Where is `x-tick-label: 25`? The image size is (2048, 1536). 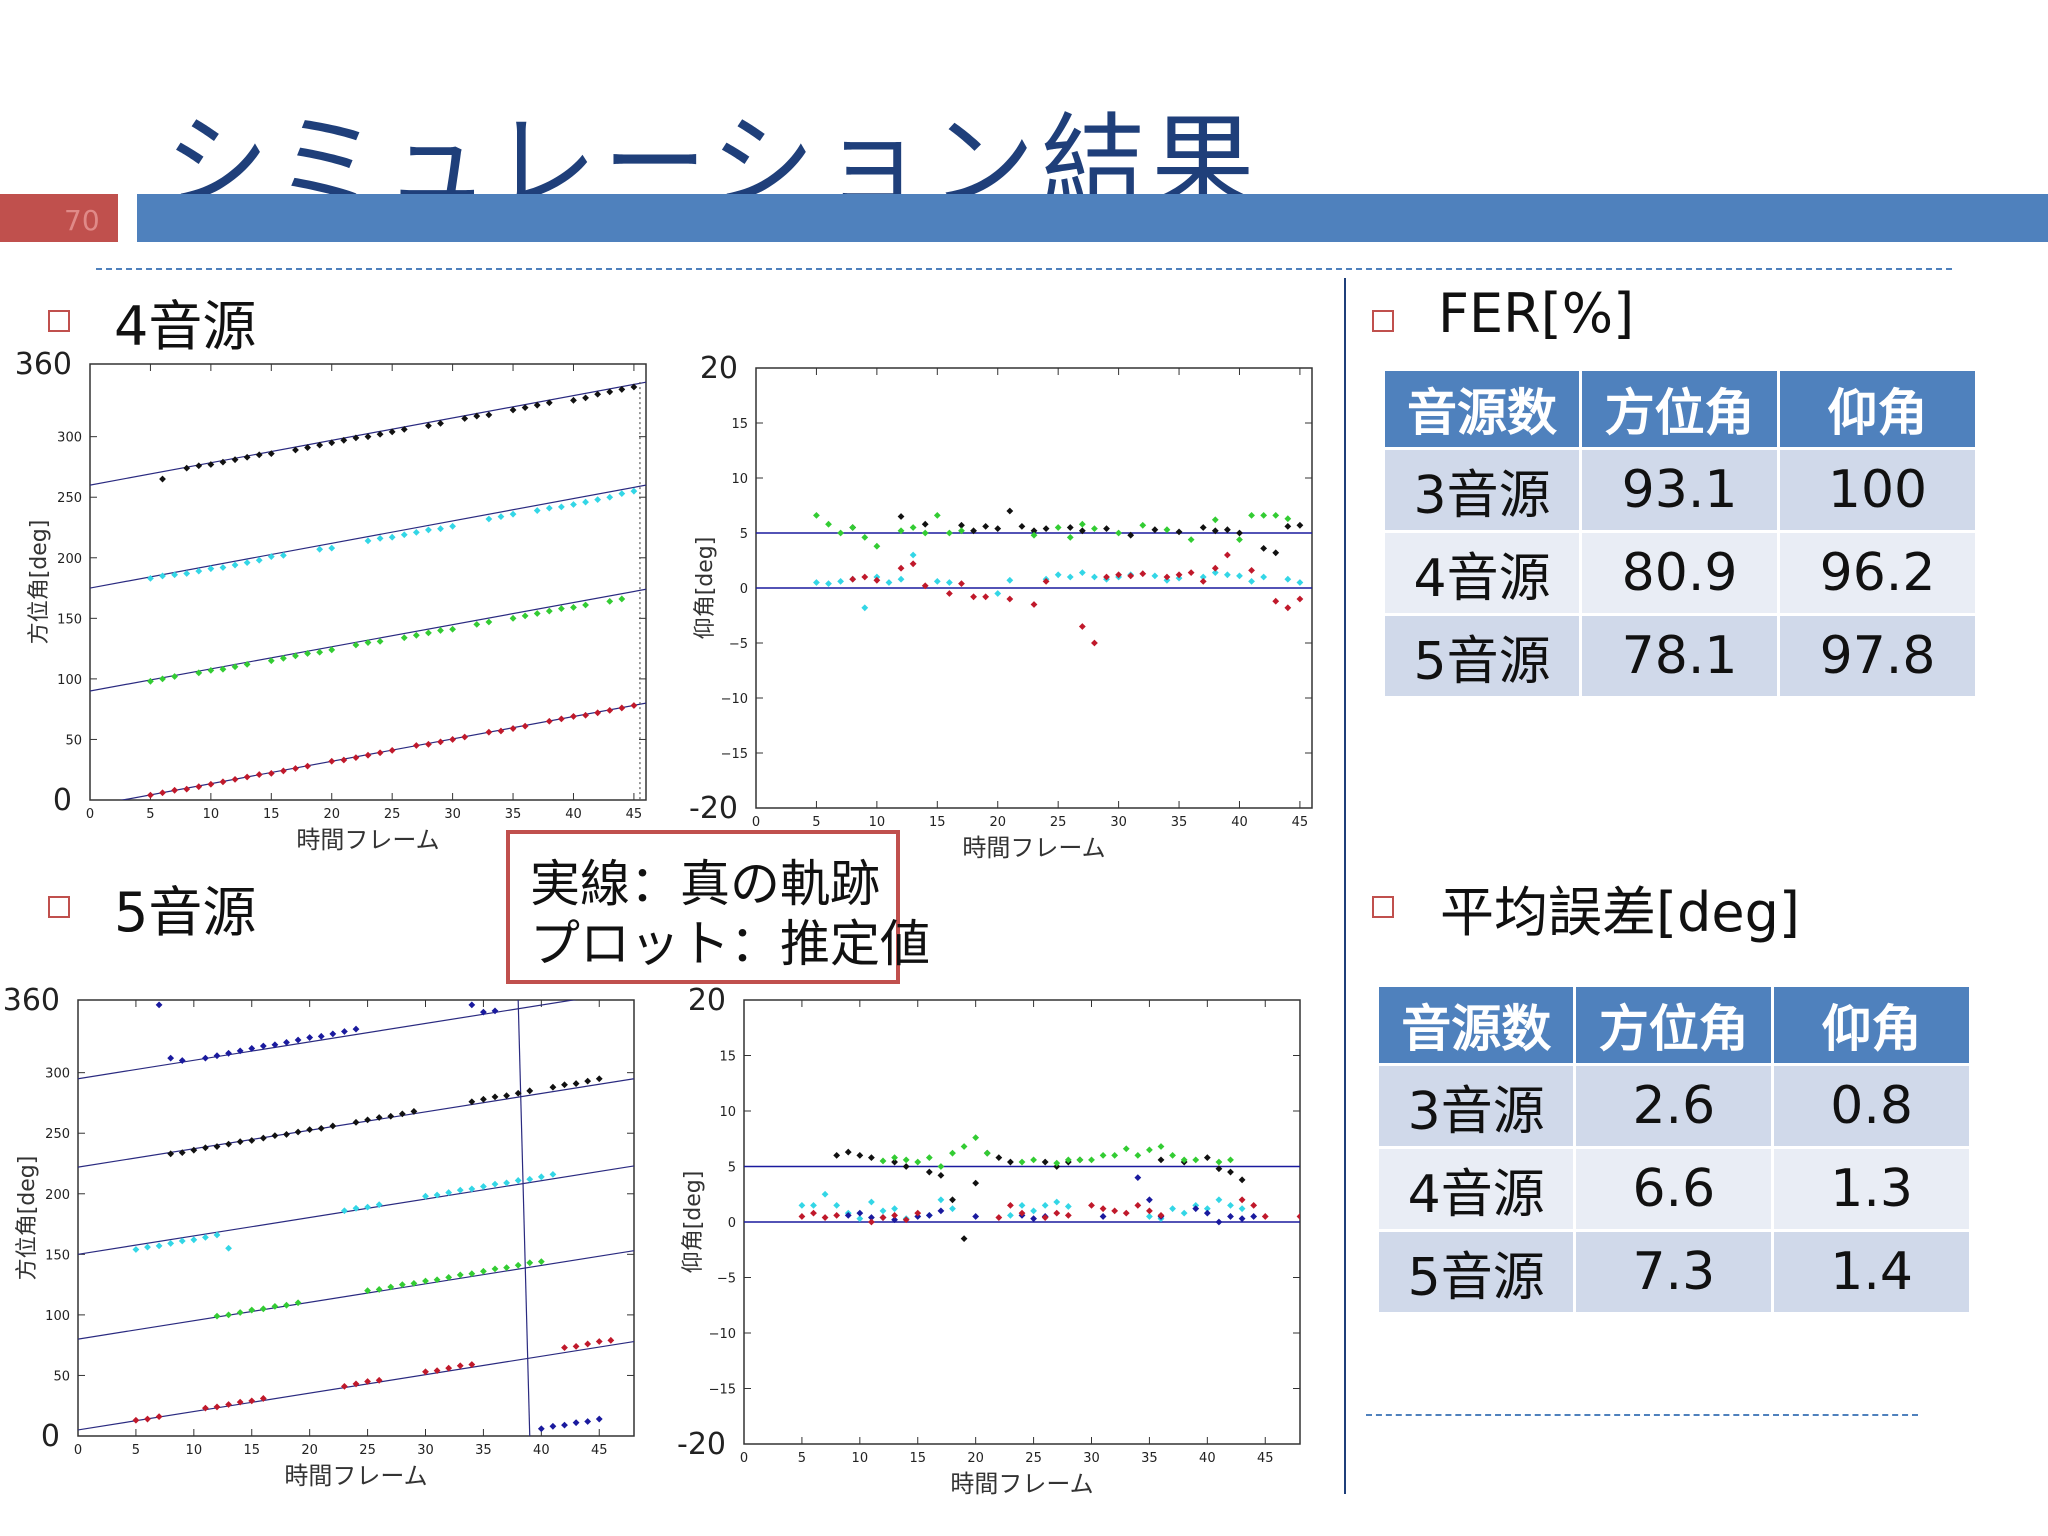 x-tick-label: 25 is located at coordinates (392, 814).